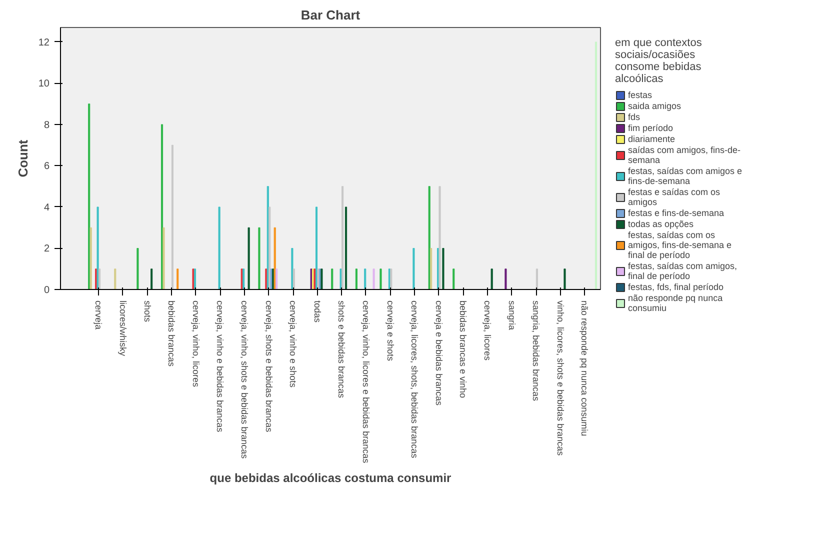 The width and height of the screenshot is (823, 557). What do you see at coordinates (147, 311) in the screenshot?
I see `x-tick-label: shots` at bounding box center [147, 311].